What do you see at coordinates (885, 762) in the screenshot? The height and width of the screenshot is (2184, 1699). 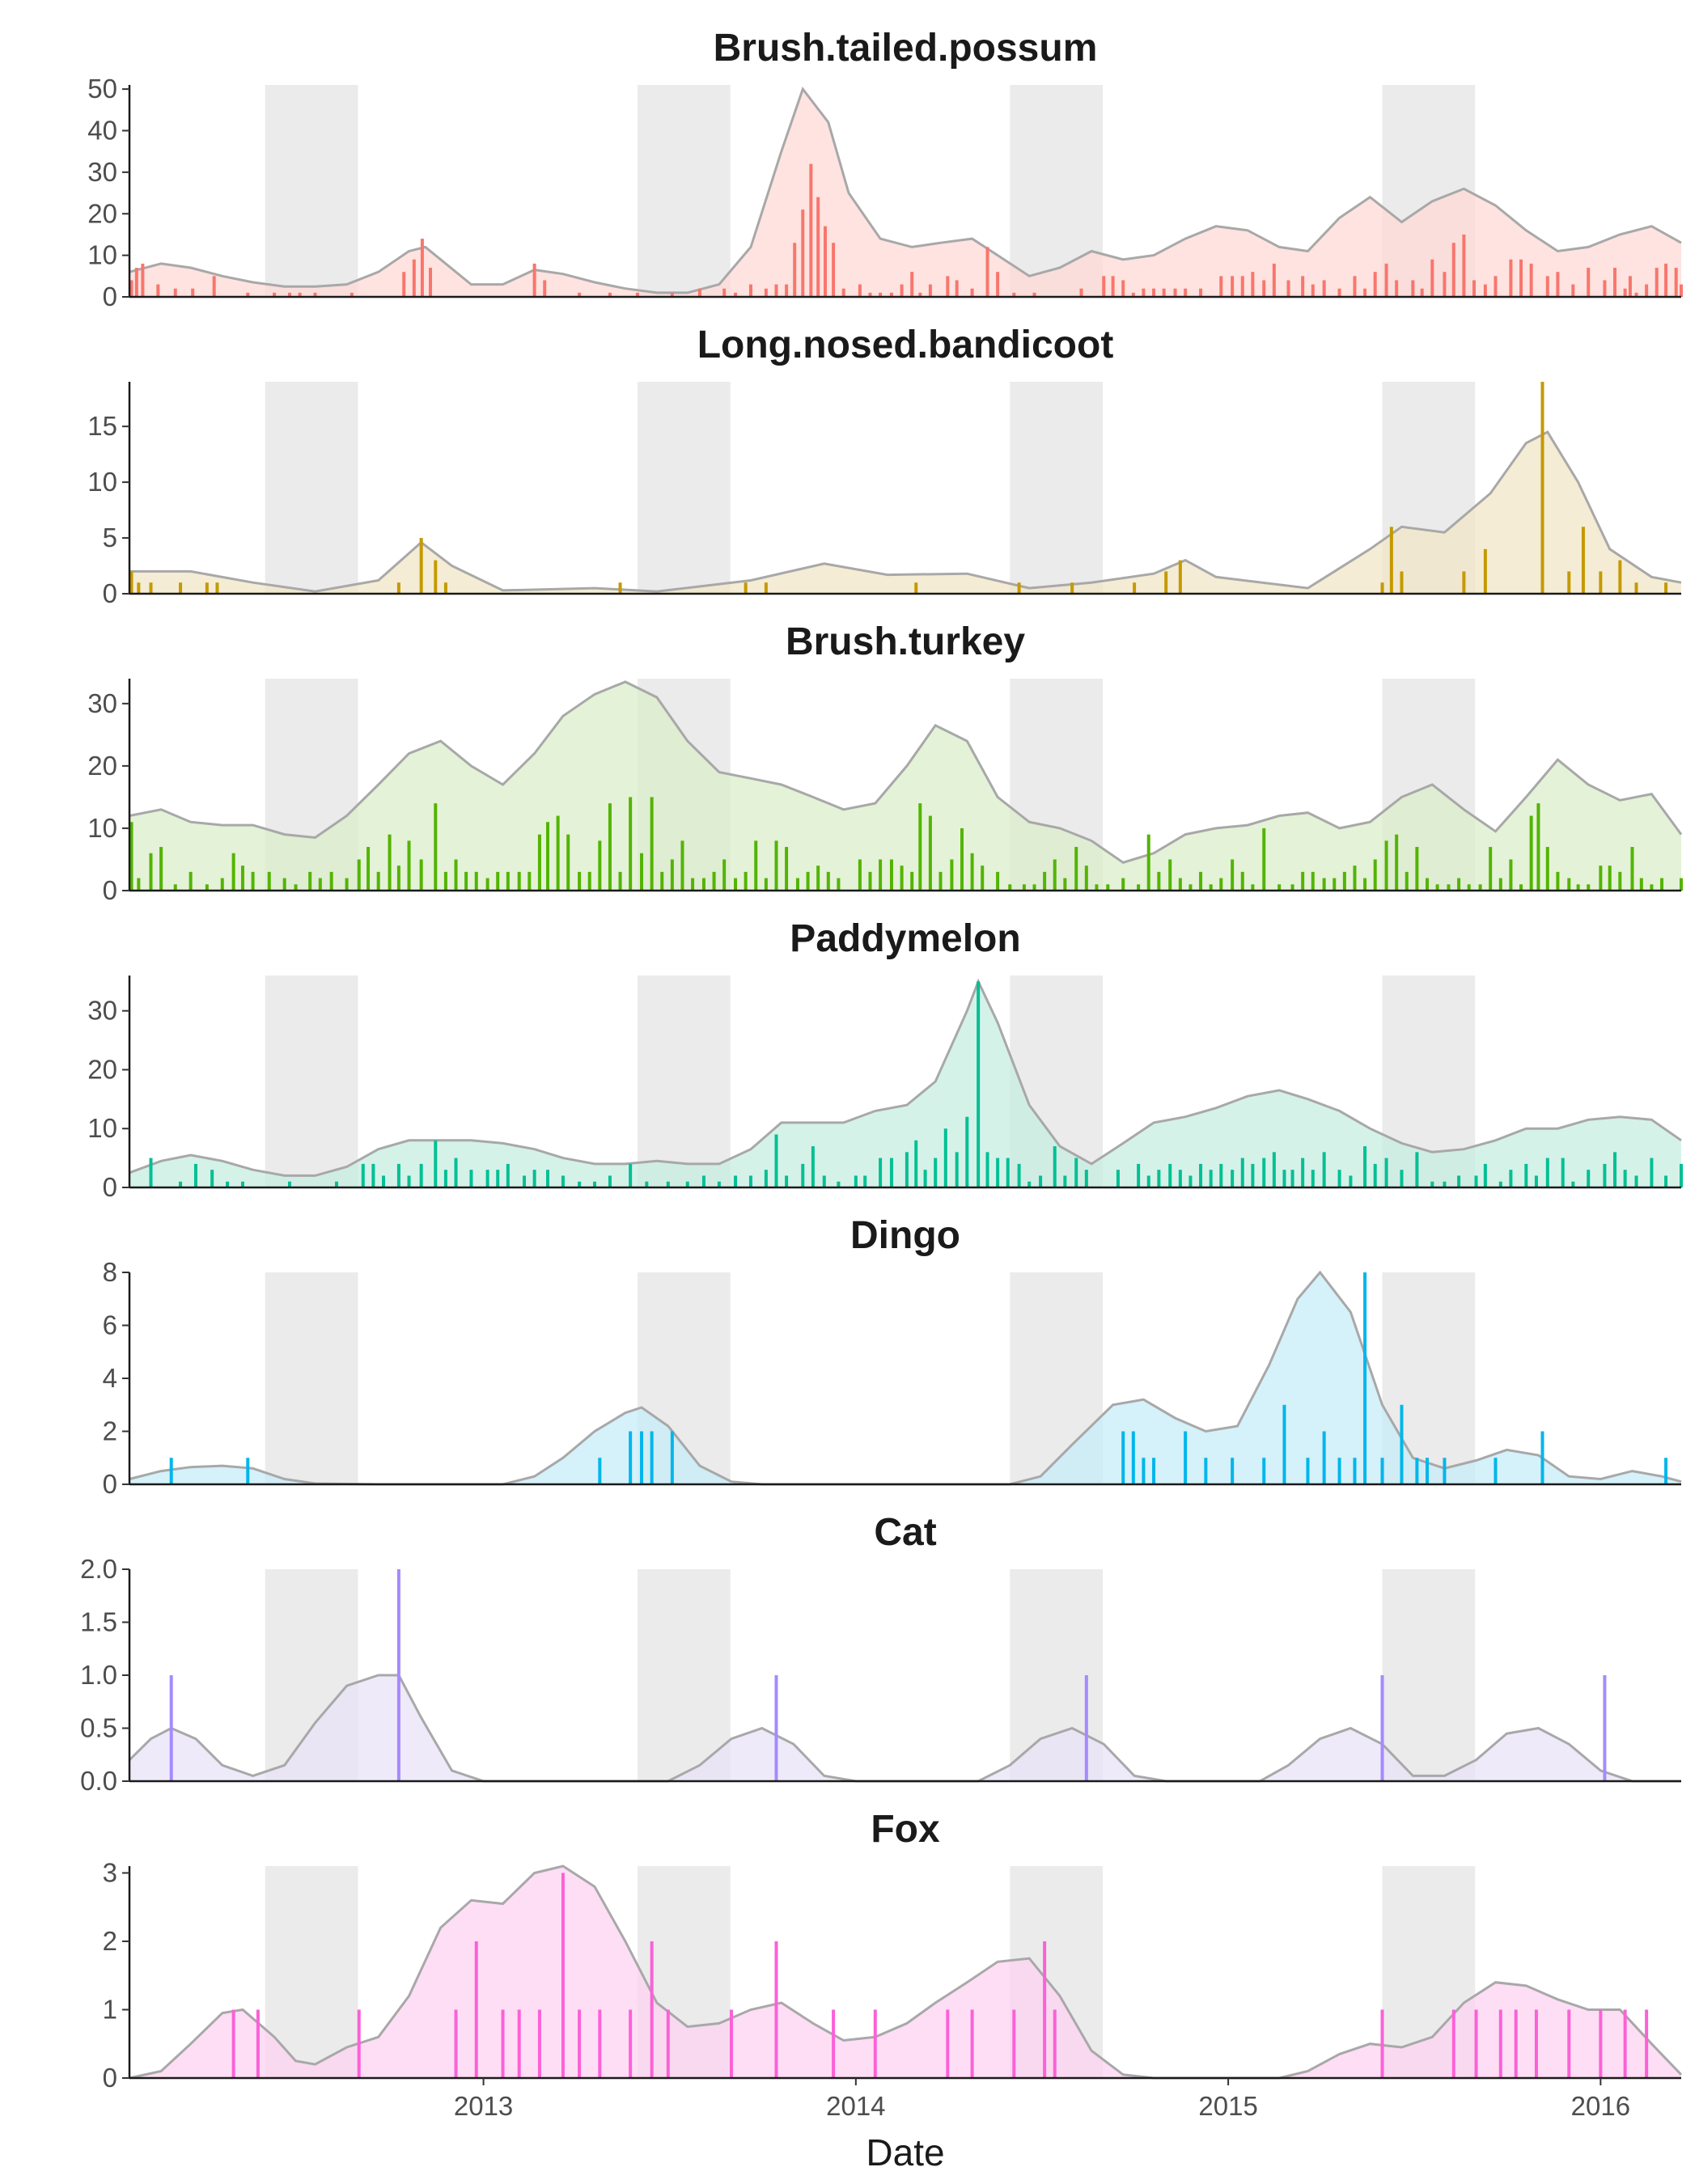 I see `panel-brush-turkey: Brush.turkey 0 10 20 30` at bounding box center [885, 762].